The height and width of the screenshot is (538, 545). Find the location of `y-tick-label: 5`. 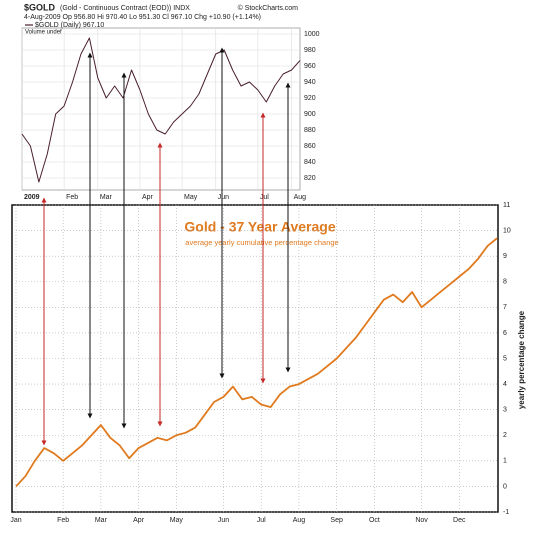

y-tick-label: 5 is located at coordinates (505, 358).